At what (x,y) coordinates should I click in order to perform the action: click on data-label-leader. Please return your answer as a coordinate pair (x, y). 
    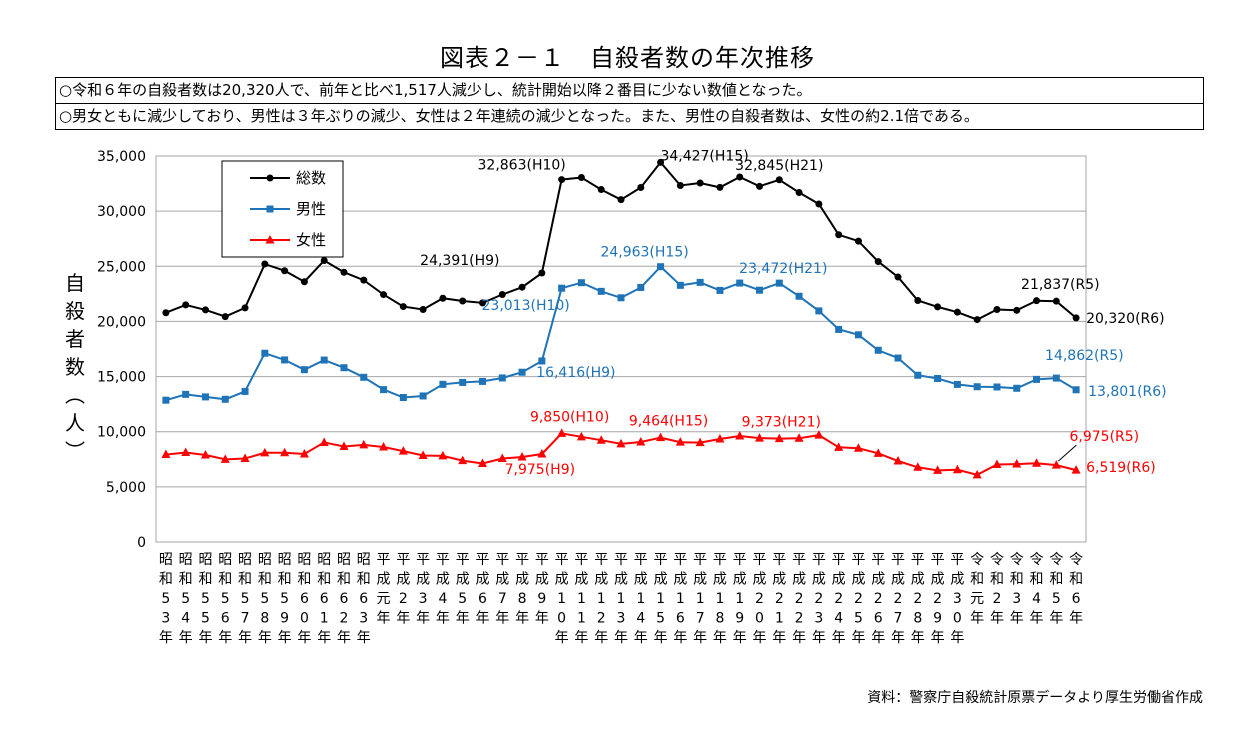
    Looking at the image, I should click on (1067, 453).